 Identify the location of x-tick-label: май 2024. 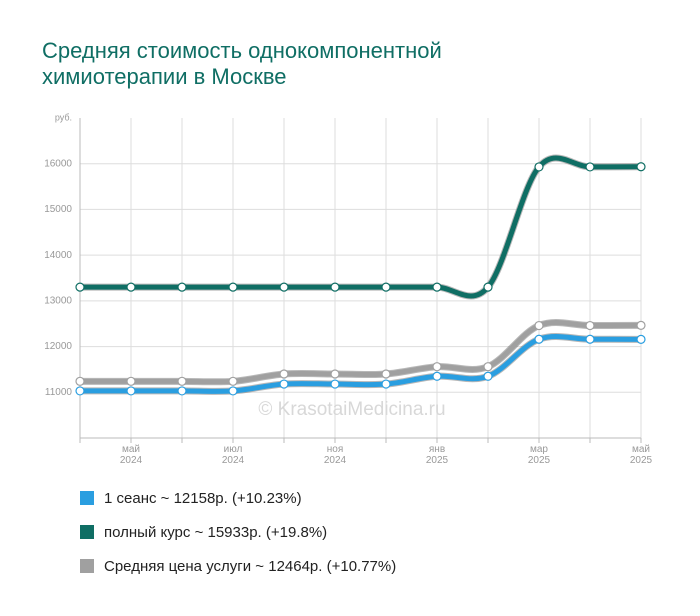
(131, 455).